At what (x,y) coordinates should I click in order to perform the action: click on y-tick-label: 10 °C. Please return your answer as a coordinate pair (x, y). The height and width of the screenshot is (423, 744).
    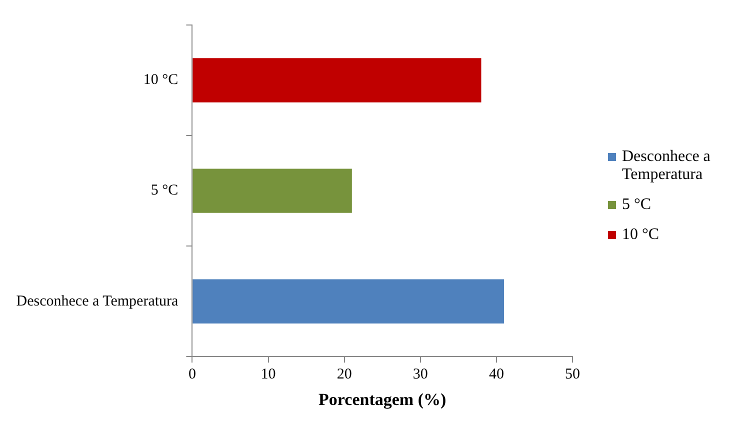
    Looking at the image, I should click on (160, 80).